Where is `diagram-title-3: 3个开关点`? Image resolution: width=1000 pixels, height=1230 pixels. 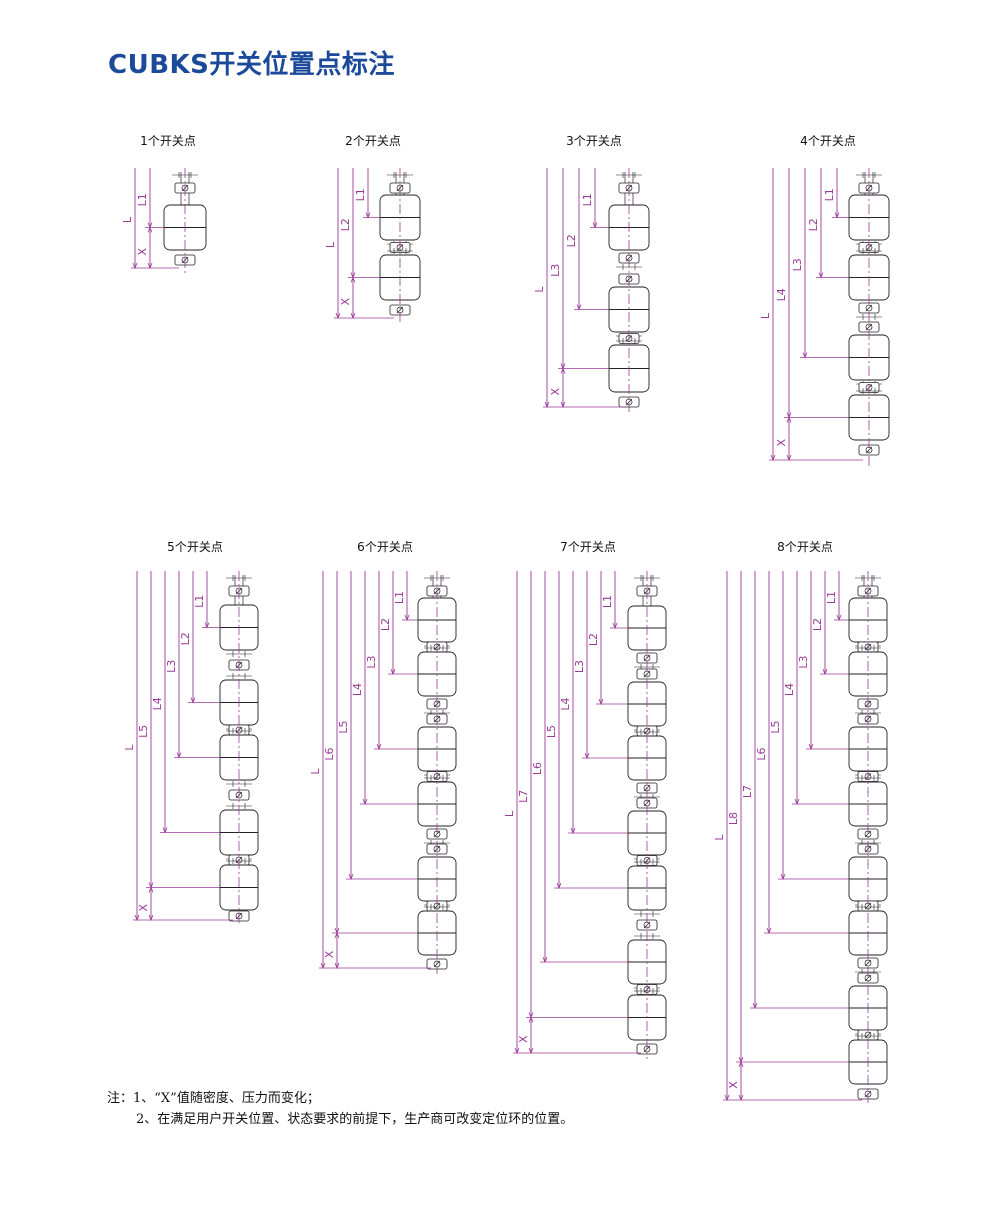 diagram-title-3: 3个开关点 is located at coordinates (594, 141).